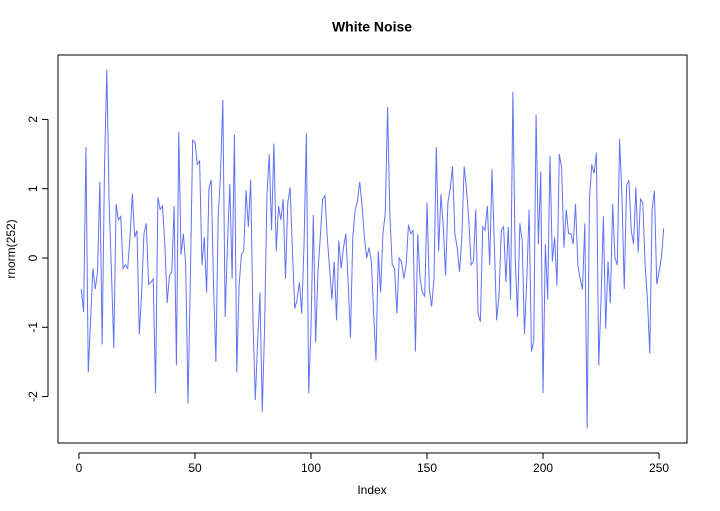  I want to click on x-tick-label: 0, so click(79, 468).